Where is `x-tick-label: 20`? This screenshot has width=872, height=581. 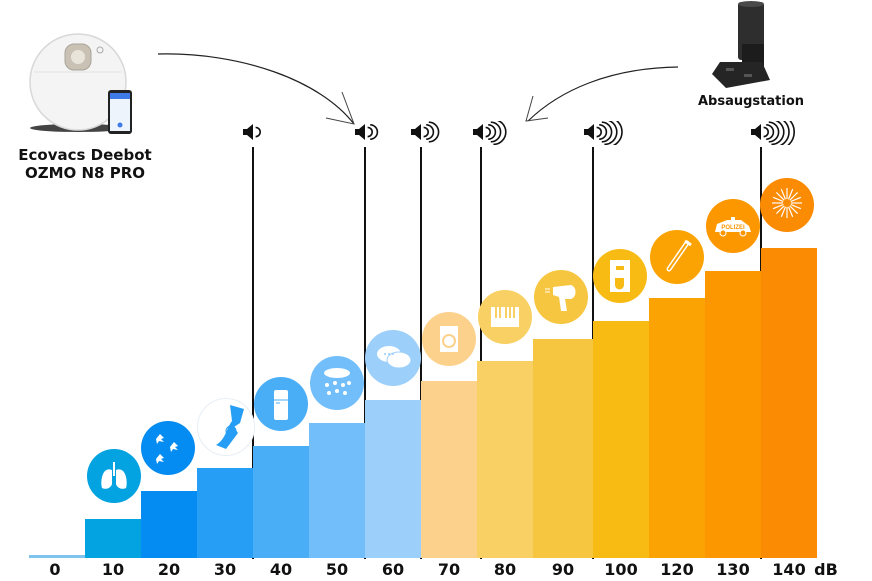 x-tick-label: 20 is located at coordinates (169, 569).